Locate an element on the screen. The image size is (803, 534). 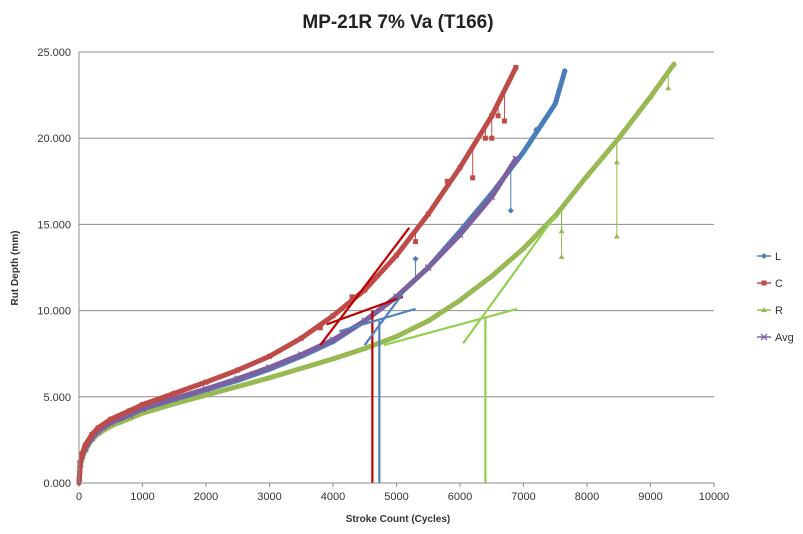
x-tick-label: 4000 is located at coordinates (333, 497).